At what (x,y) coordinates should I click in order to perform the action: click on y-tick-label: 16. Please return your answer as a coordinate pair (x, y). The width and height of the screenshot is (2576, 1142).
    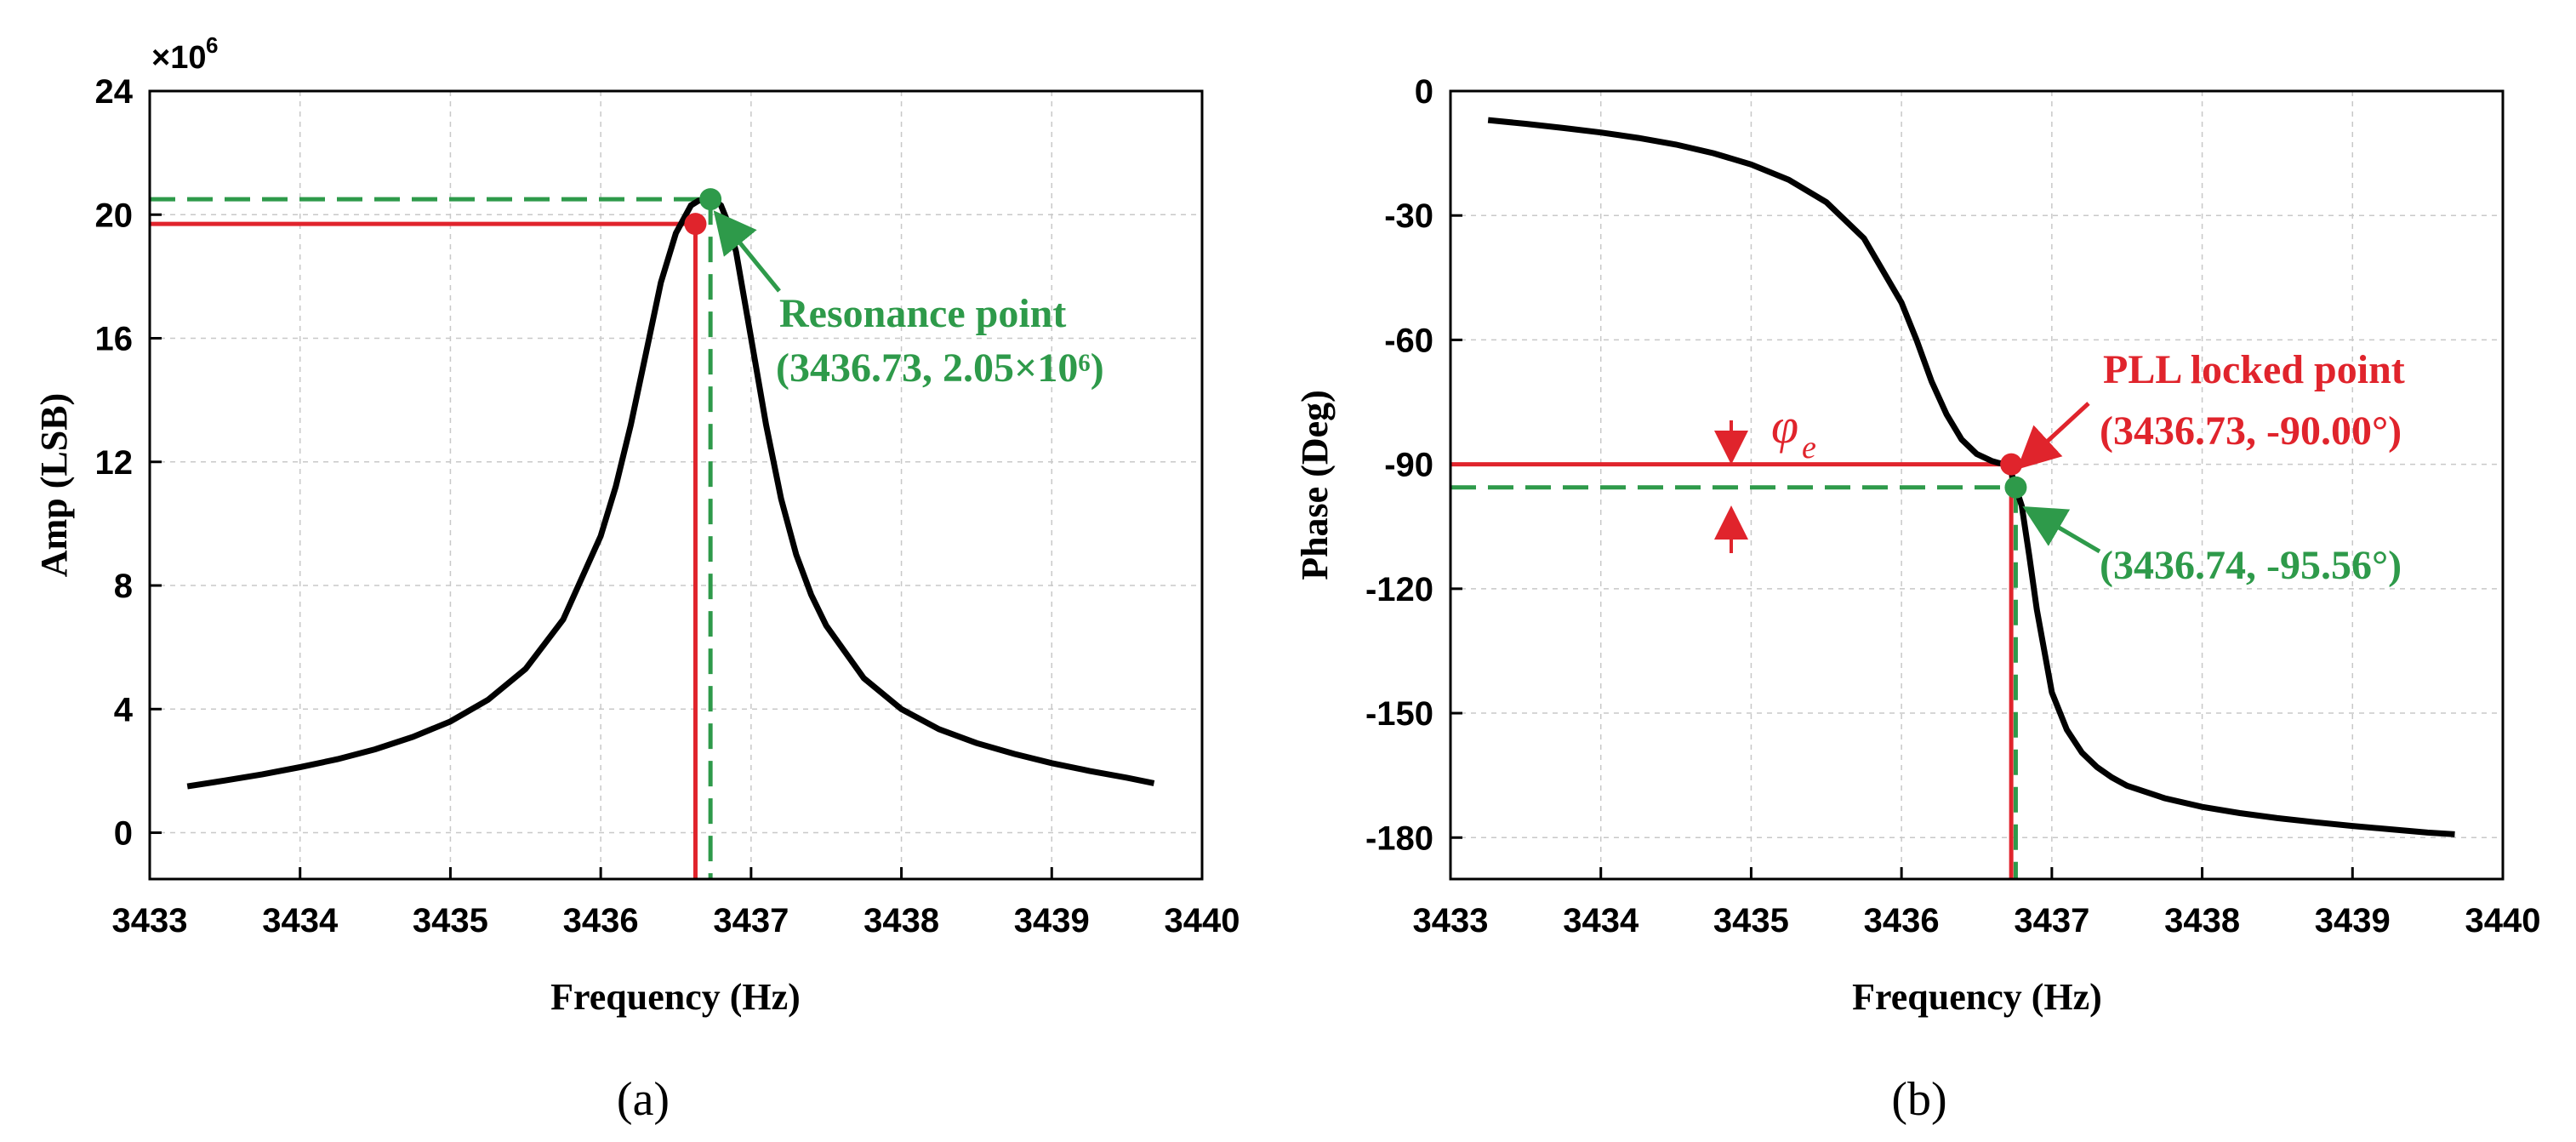
    Looking at the image, I should click on (114, 339).